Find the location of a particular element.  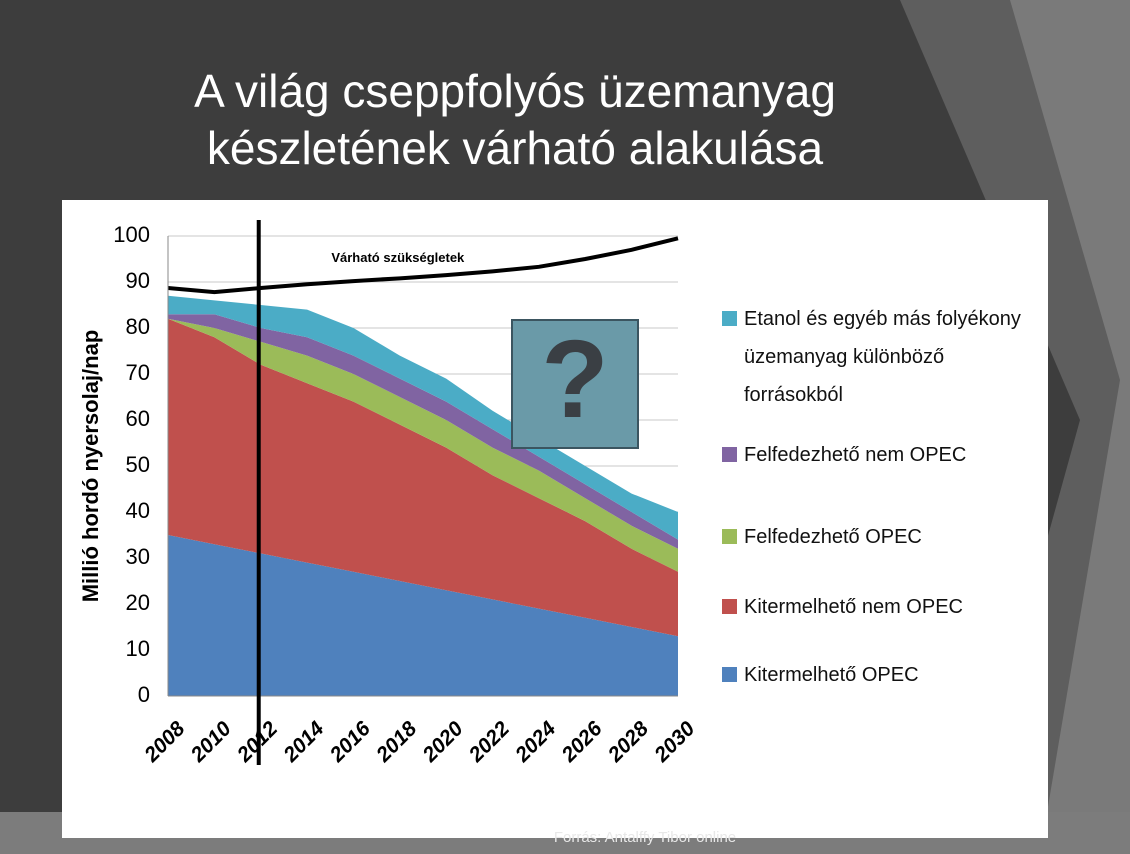

legend-label: Kitermelhető OPEC is located at coordinates (831, 675).